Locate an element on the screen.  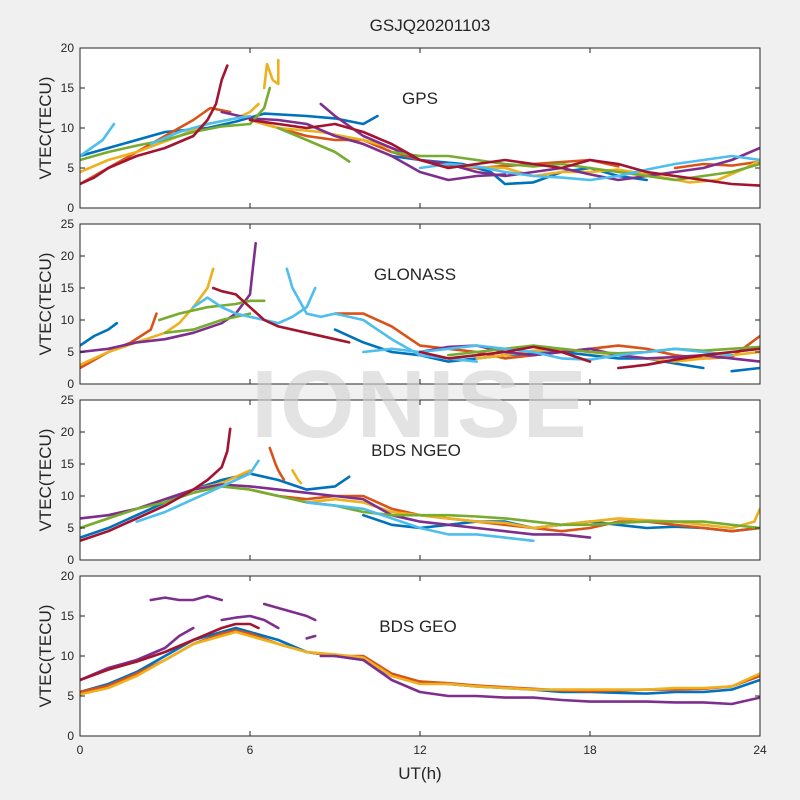
x-tick-label: 18 is located at coordinates (590, 750).